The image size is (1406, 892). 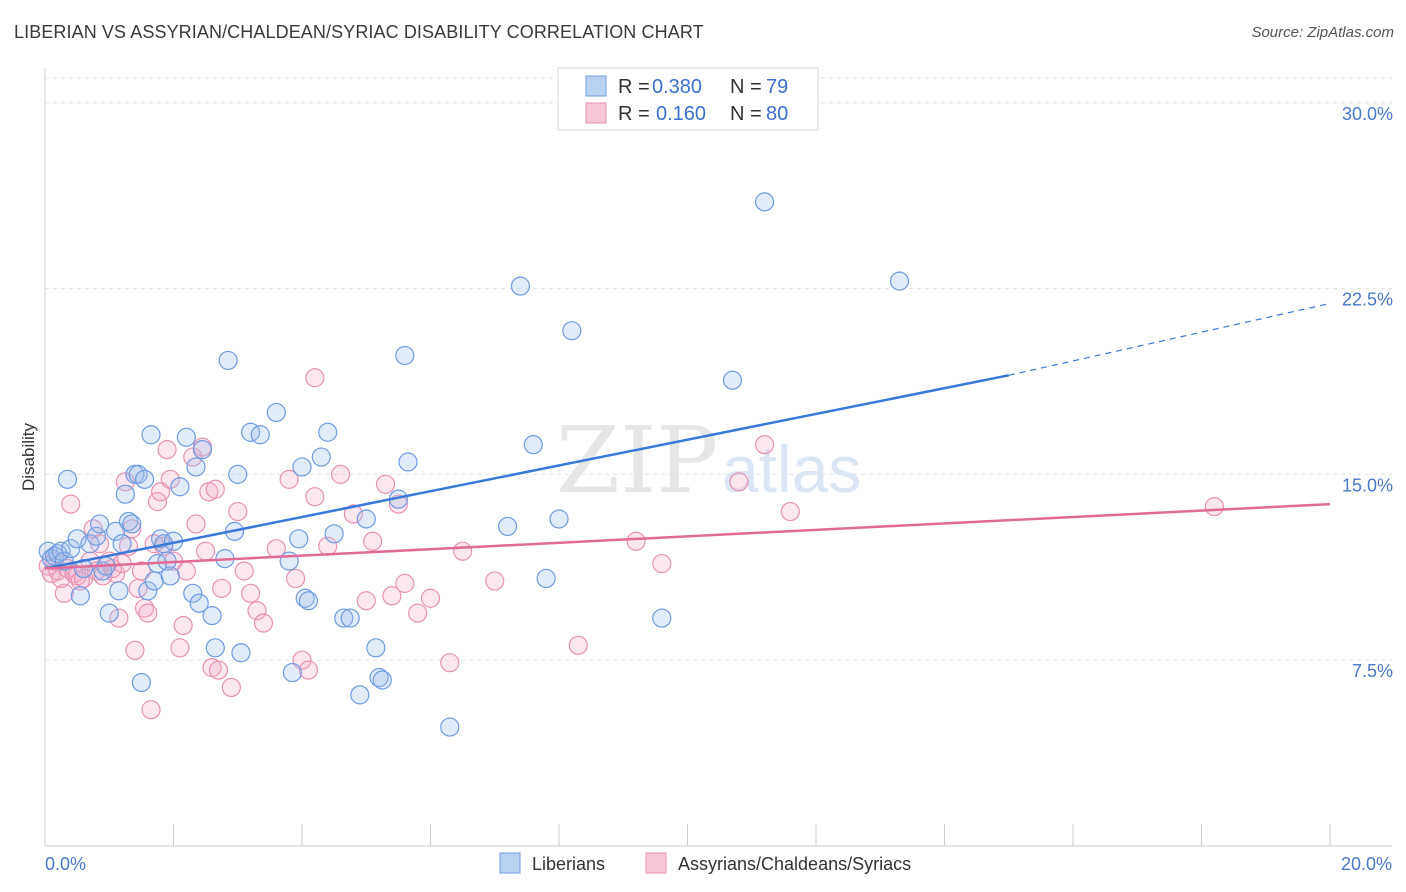 What do you see at coordinates (1169, 339) in the screenshot?
I see `trend-line-liberians-extension` at bounding box center [1169, 339].